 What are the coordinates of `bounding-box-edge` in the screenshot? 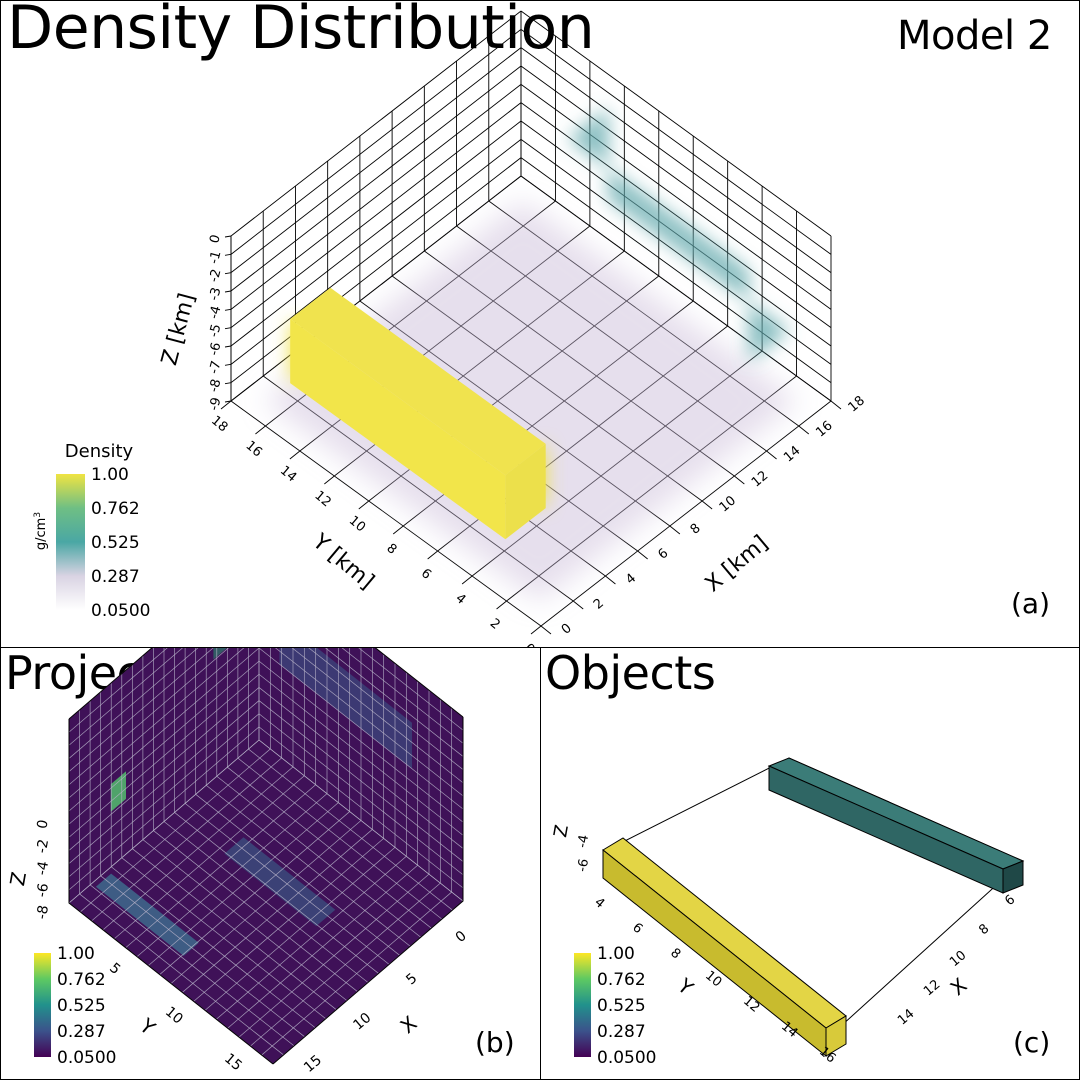 It's located at (171, 892).